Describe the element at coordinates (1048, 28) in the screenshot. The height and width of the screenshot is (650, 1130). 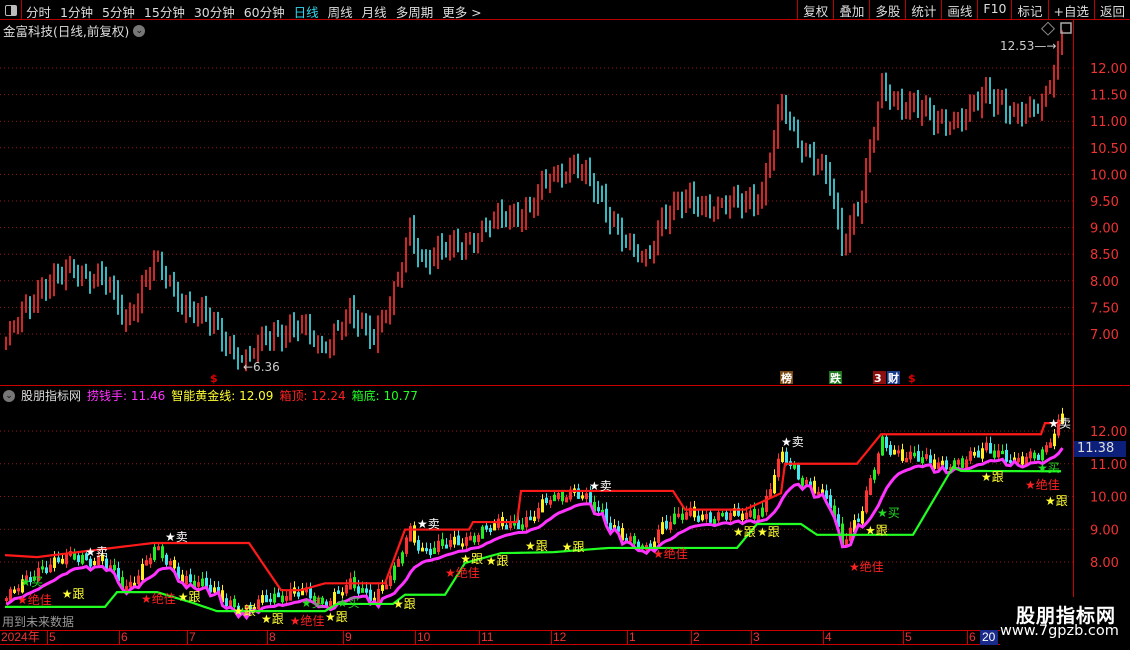
I see `diamond-icon` at that location.